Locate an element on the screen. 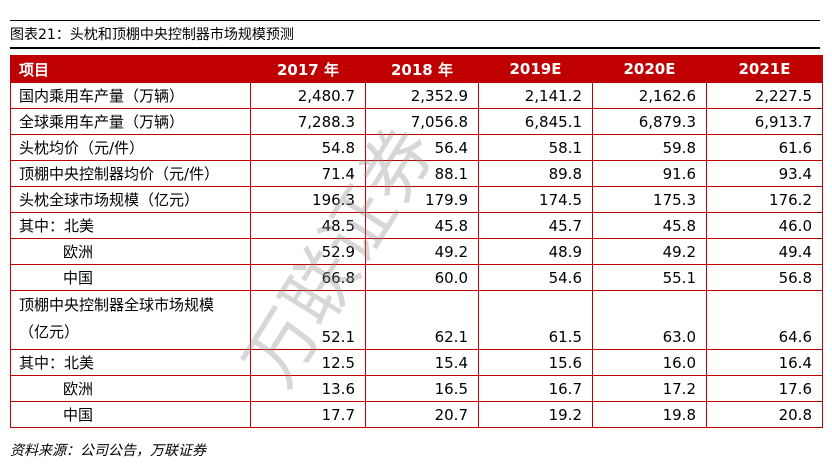 This screenshot has height=469, width=832. cell: 179.9 is located at coordinates (422, 199).